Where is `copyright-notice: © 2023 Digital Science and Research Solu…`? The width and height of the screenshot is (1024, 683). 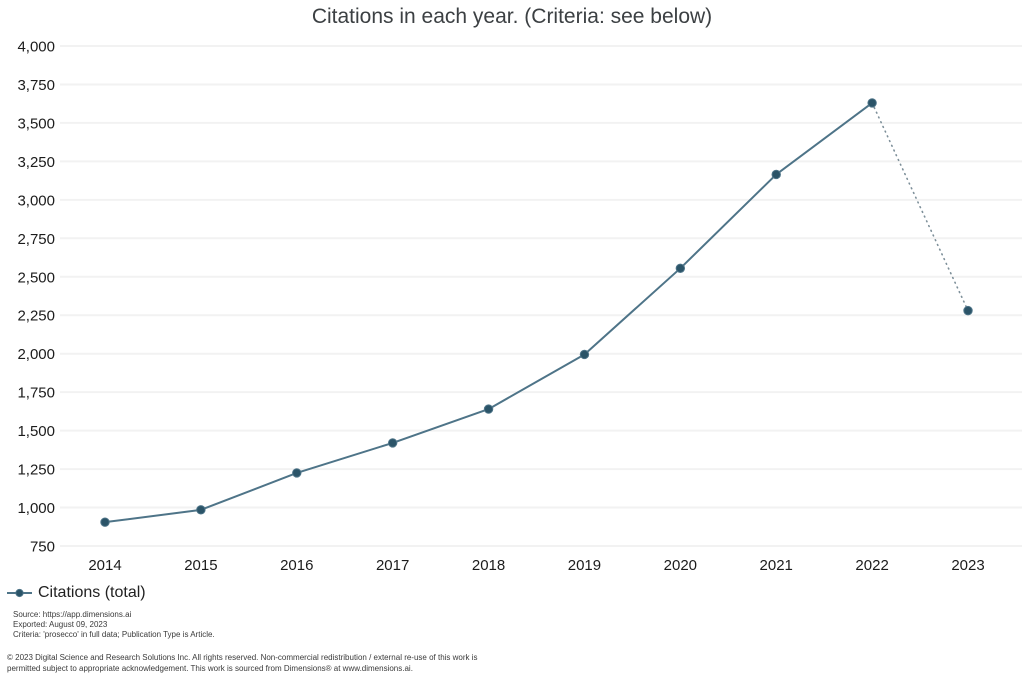 copyright-notice: © 2023 Digital Science and Research Solu… is located at coordinates (242, 663).